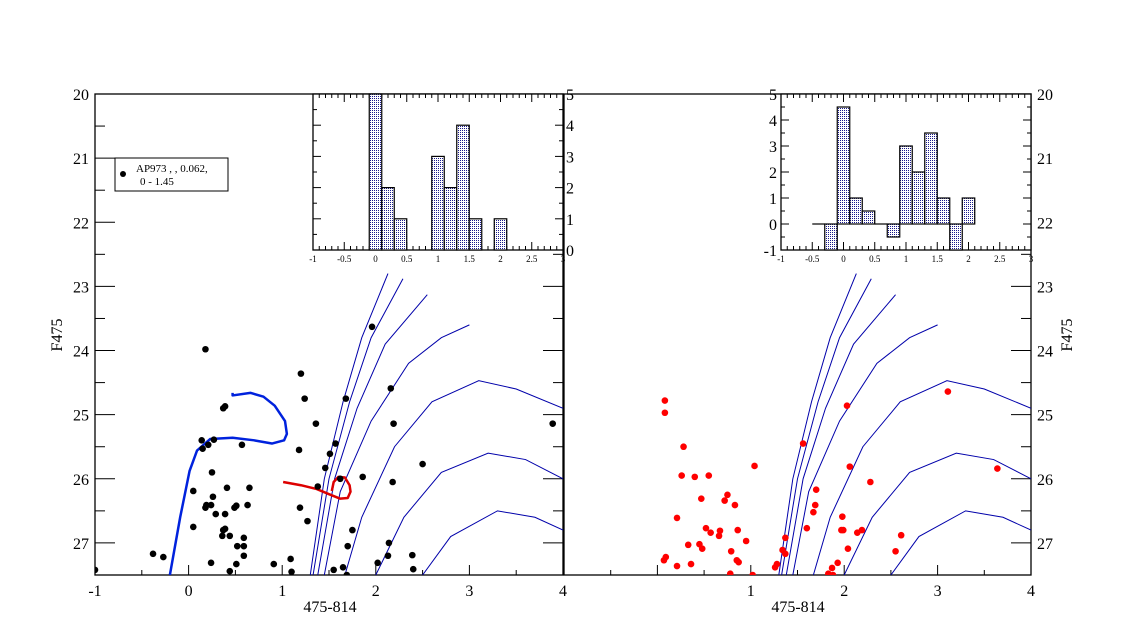 The image size is (1125, 630). Describe the element at coordinates (1000, 259) in the screenshot. I see `inset-x-tick-label: 2.5` at that location.